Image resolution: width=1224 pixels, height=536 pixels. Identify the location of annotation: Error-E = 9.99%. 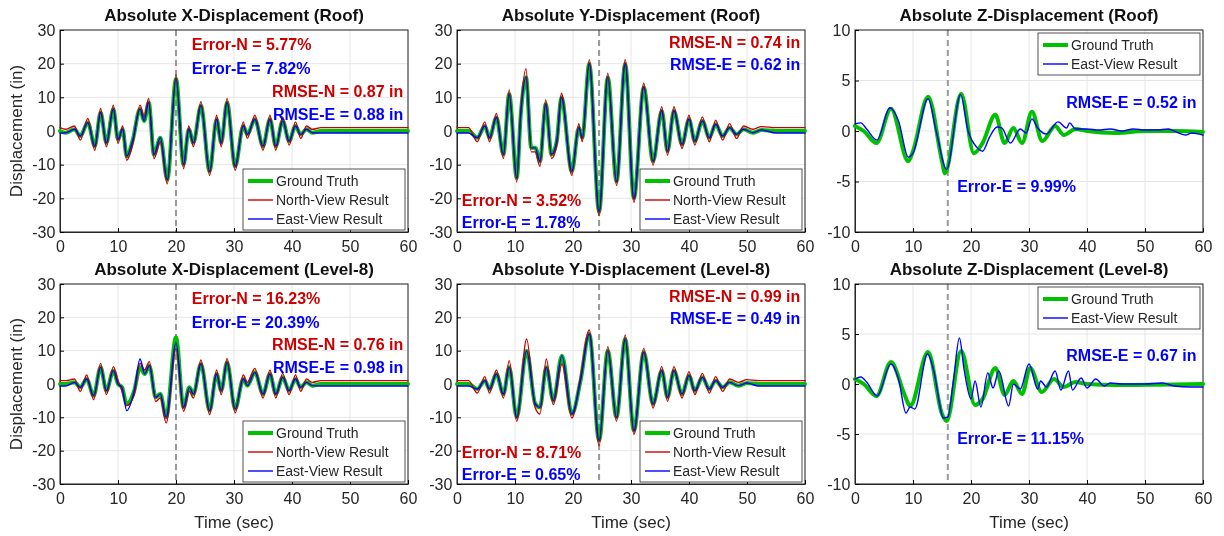
(1016, 186).